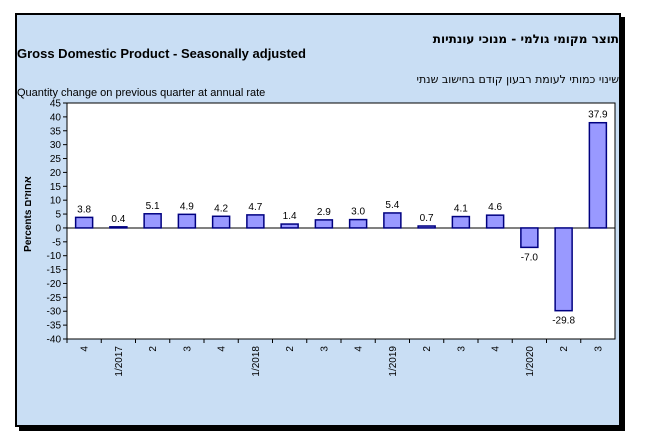  What do you see at coordinates (495, 207) in the screenshot?
I see `data-label: 4.6` at bounding box center [495, 207].